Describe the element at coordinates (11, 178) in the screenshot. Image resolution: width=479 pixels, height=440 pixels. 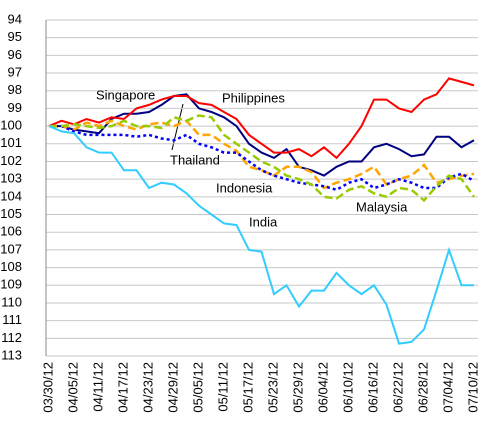
I see `y-tick-label: 103` at that location.